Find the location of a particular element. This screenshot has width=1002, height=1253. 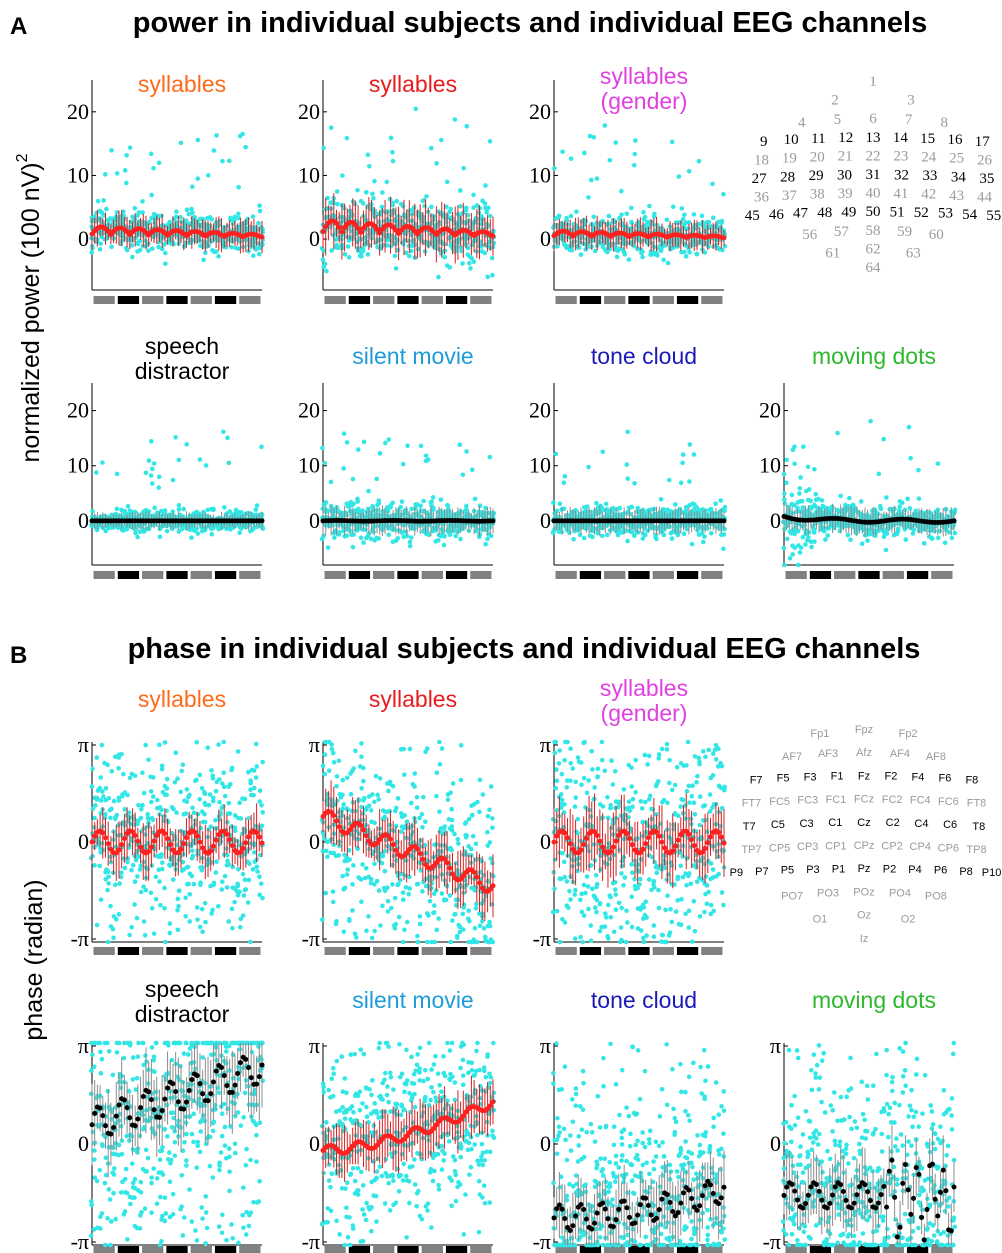

subplot-title: moving dots is located at coordinates (874, 356).